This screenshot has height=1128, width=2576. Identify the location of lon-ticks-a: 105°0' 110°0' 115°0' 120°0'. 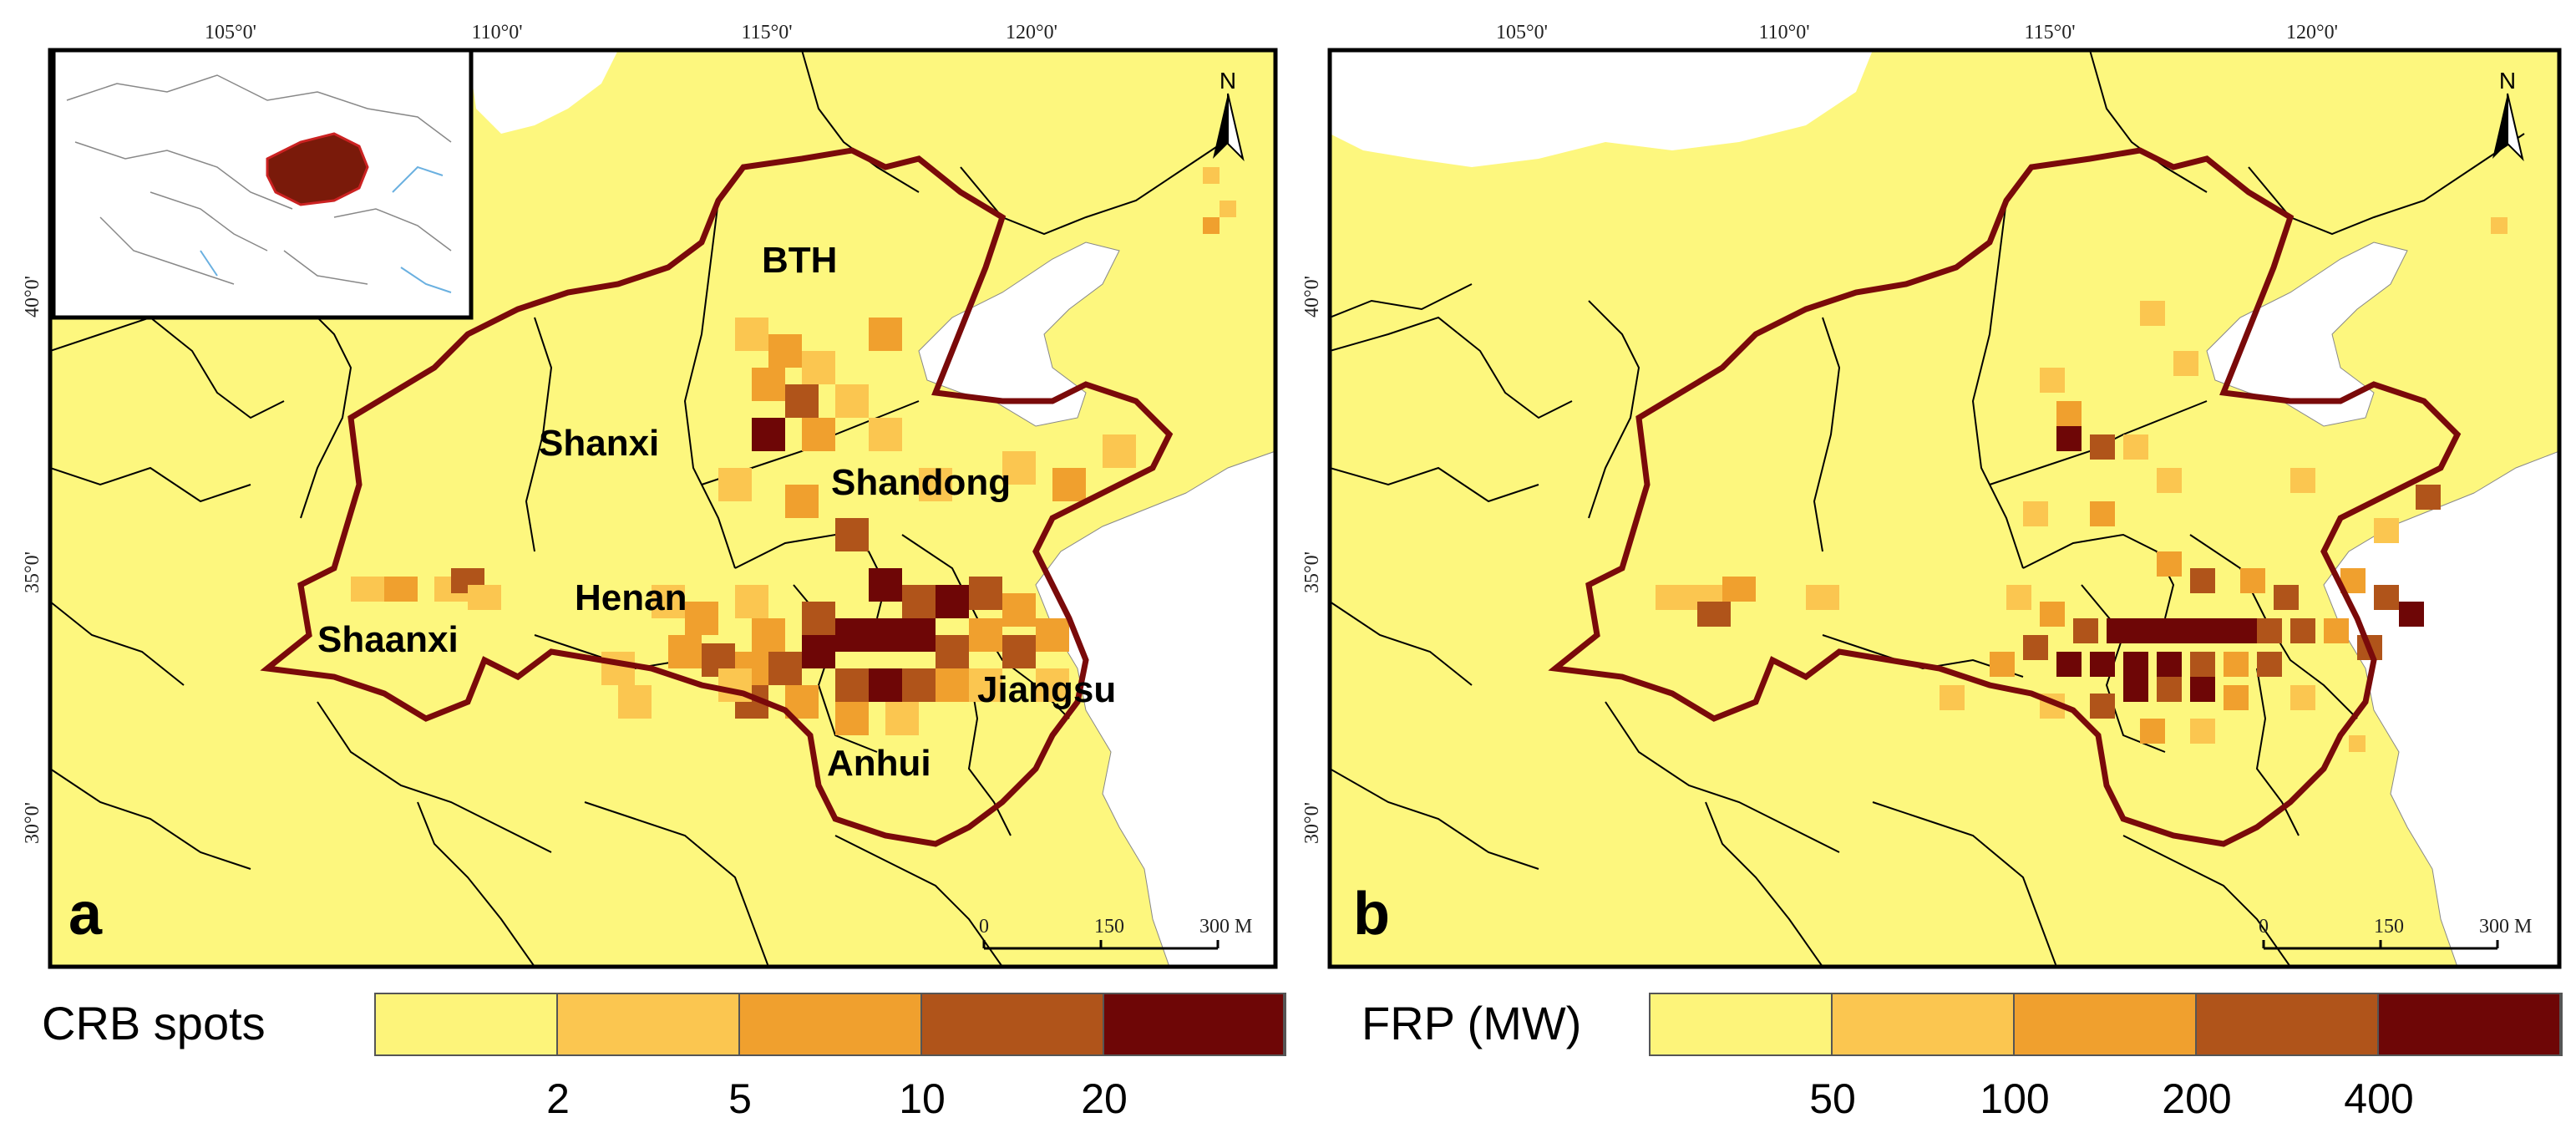
(631, 32).